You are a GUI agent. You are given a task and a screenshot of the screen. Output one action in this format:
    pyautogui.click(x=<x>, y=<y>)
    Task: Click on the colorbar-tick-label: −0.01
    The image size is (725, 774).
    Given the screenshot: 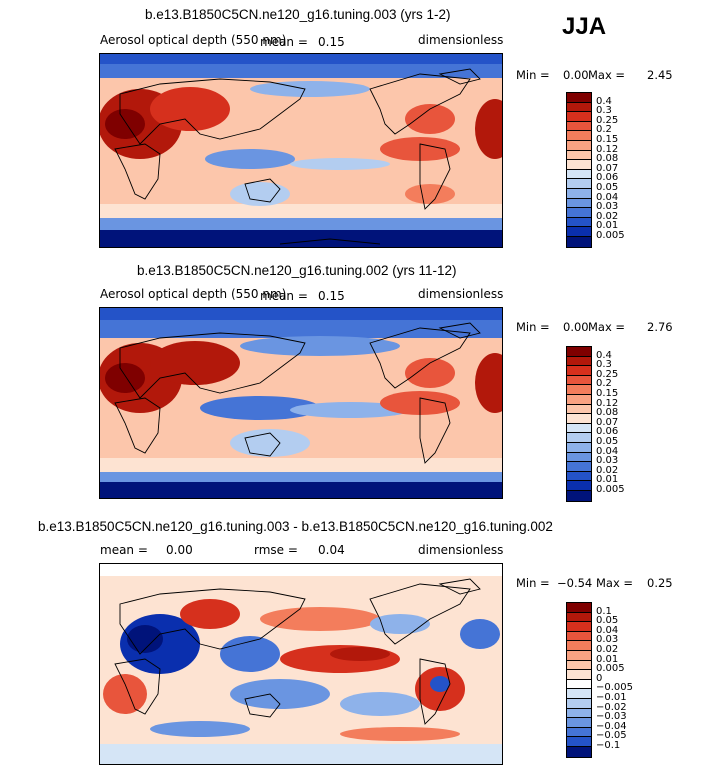 What is the action you would take?
    pyautogui.click(x=611, y=697)
    